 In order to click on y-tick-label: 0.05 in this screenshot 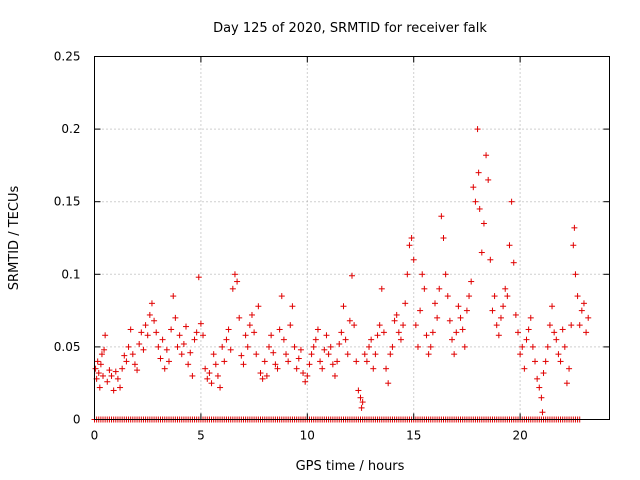, I will do `click(67, 347)`.